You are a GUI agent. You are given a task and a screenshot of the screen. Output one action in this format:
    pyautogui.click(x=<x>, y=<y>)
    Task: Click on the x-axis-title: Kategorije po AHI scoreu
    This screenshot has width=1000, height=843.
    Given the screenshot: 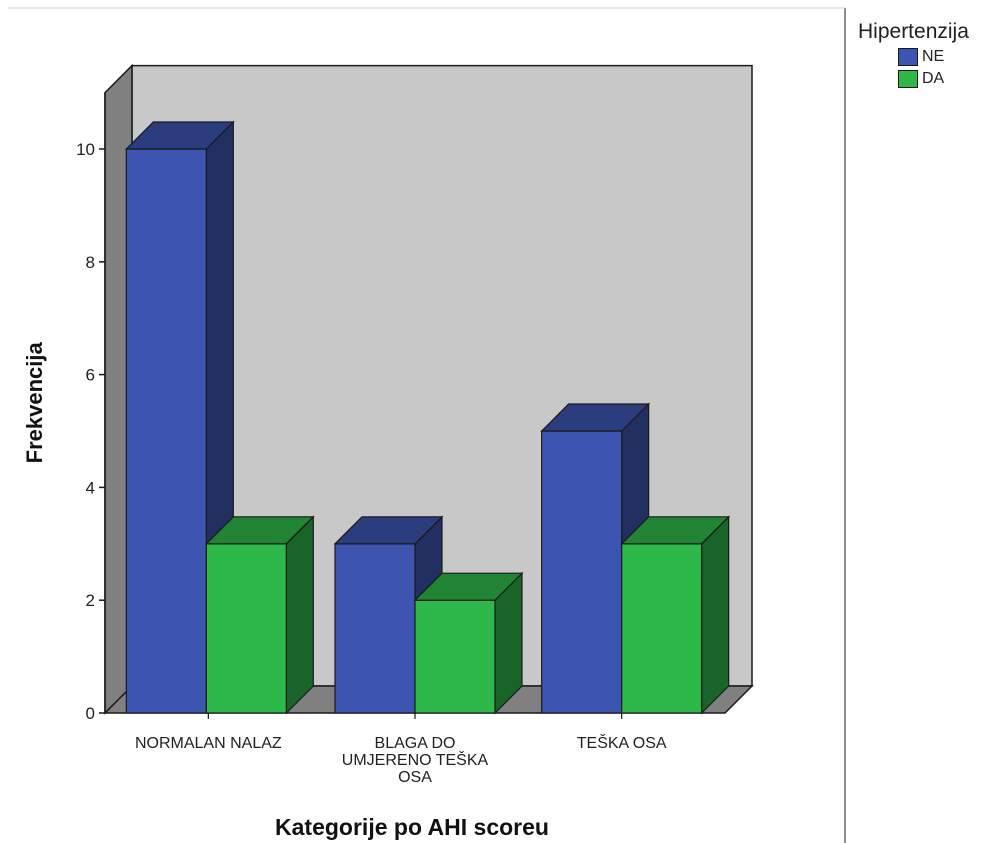 What is the action you would take?
    pyautogui.click(x=412, y=827)
    